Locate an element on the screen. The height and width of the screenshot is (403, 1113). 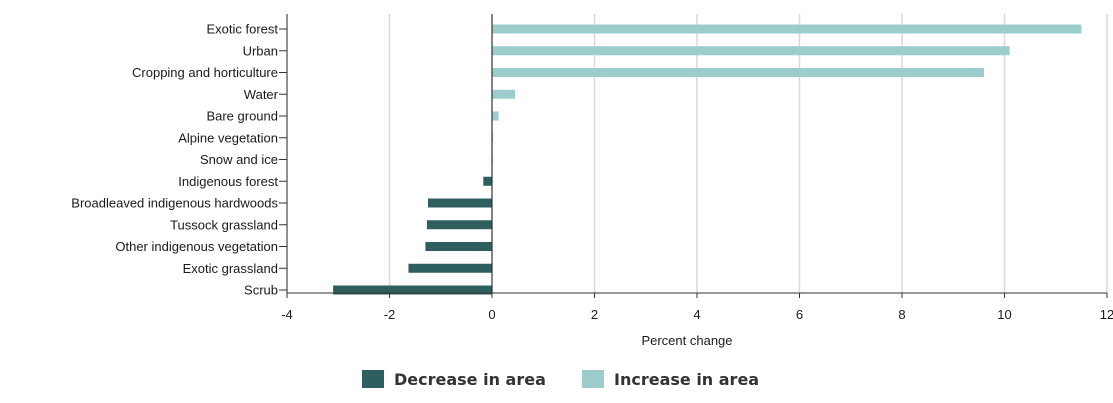
x-tick-label: 4 is located at coordinates (696, 314).